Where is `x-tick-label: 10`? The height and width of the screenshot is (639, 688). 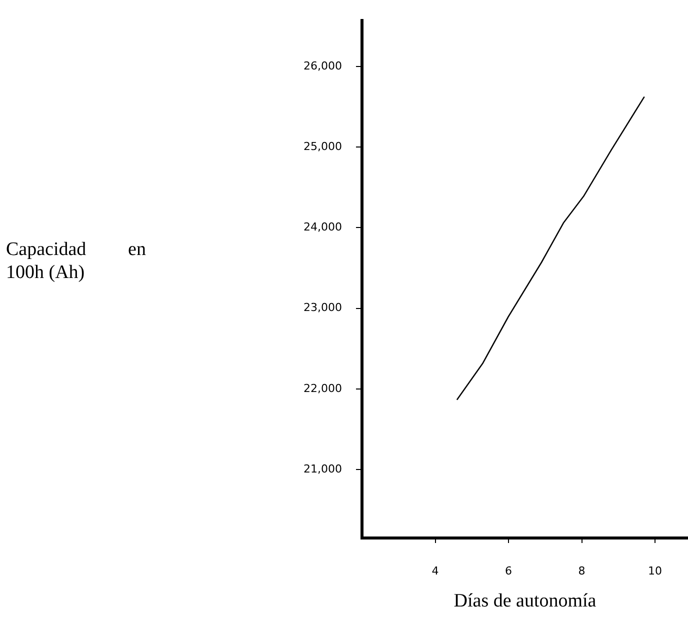
x-tick-label: 10 is located at coordinates (655, 571).